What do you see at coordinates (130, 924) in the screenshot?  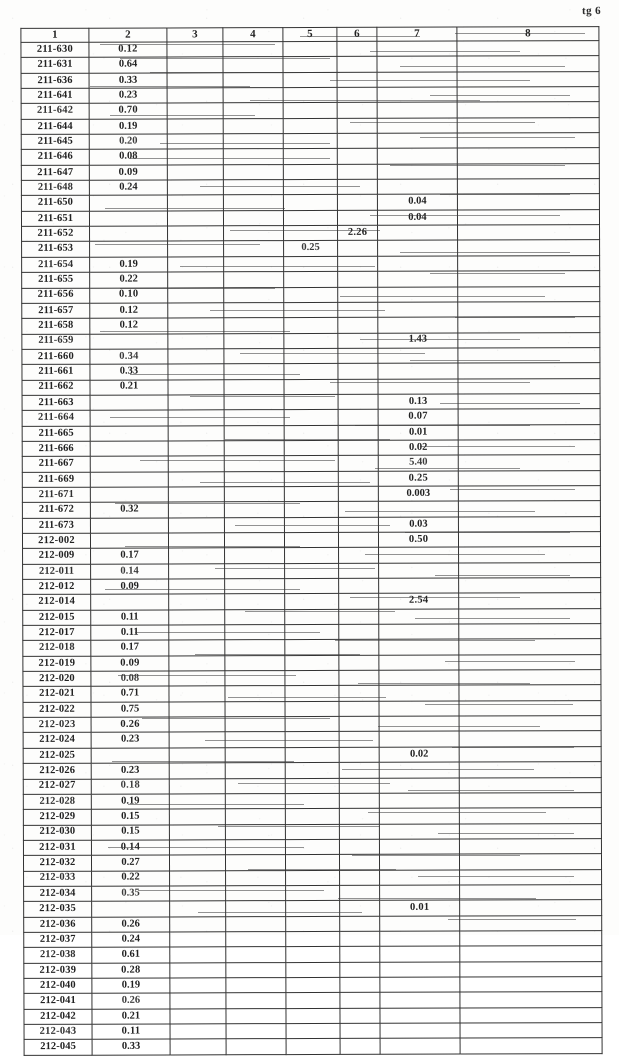 I see `data-cell-col2: 0.26` at bounding box center [130, 924].